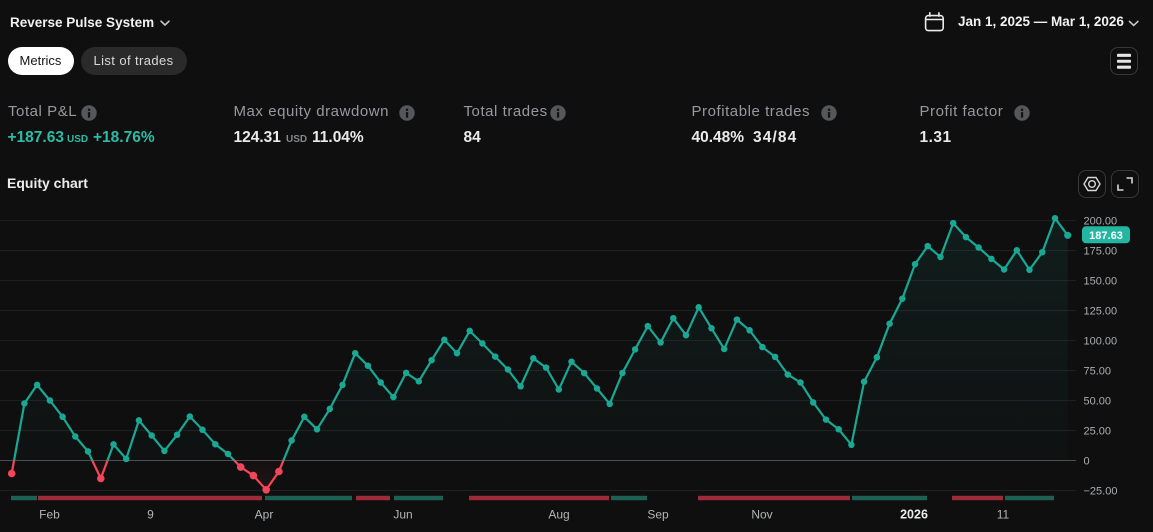 This screenshot has width=1153, height=532. Describe the element at coordinates (558, 515) in the screenshot. I see `svg-text: Aug` at that location.